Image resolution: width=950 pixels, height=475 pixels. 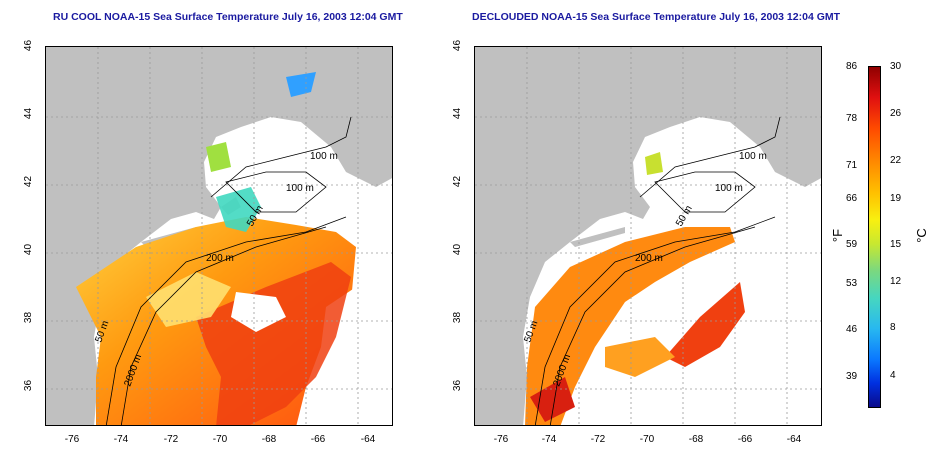 I want to click on colorbar-f-tick: 39, so click(x=852, y=376).